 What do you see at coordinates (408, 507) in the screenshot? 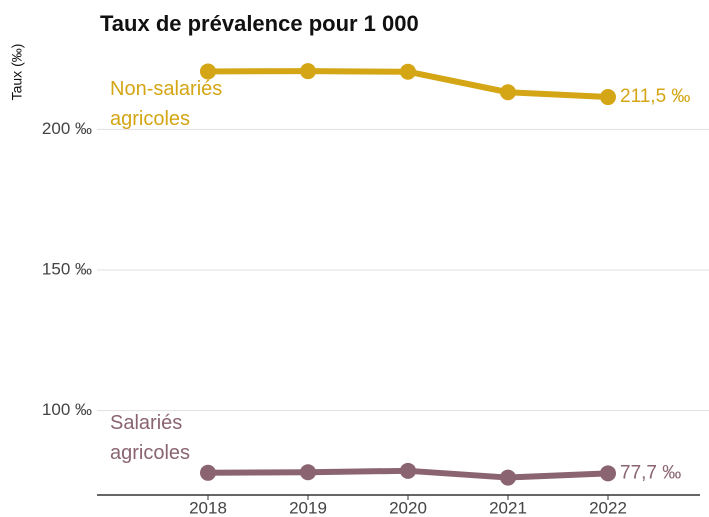
I see `x-tick-label: 2020` at bounding box center [408, 507].